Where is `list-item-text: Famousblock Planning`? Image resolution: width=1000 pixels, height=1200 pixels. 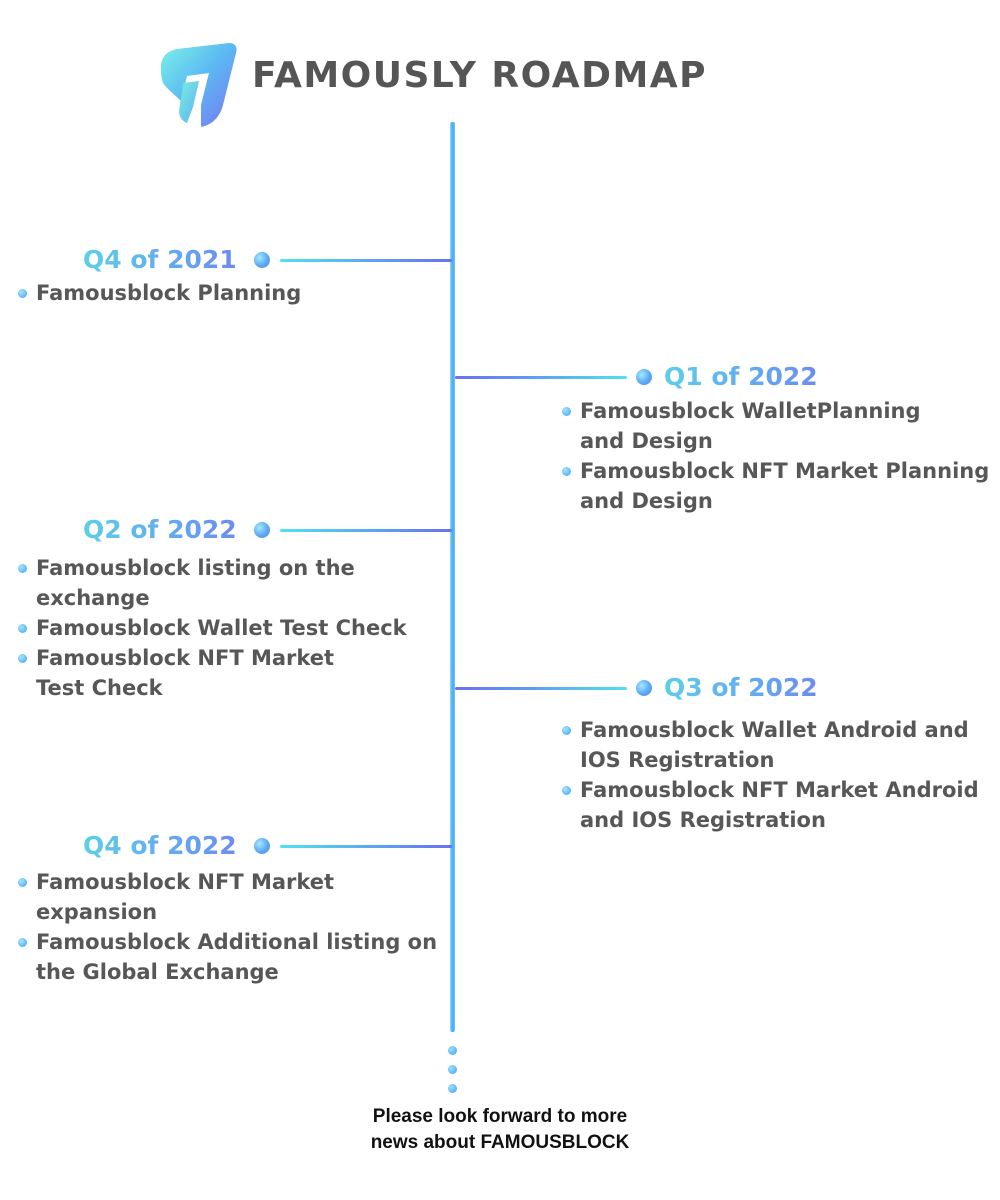
list-item-text: Famousblock Planning is located at coordinates (169, 293).